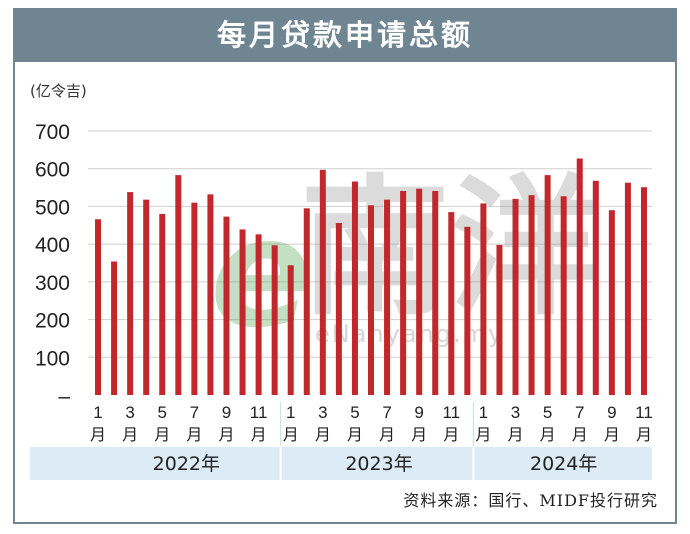 Image resolution: width=690 pixels, height=534 pixels. What do you see at coordinates (52, 264) in the screenshot?
I see `y-axis: – 100 200 300 400 500 600 700` at bounding box center [52, 264].